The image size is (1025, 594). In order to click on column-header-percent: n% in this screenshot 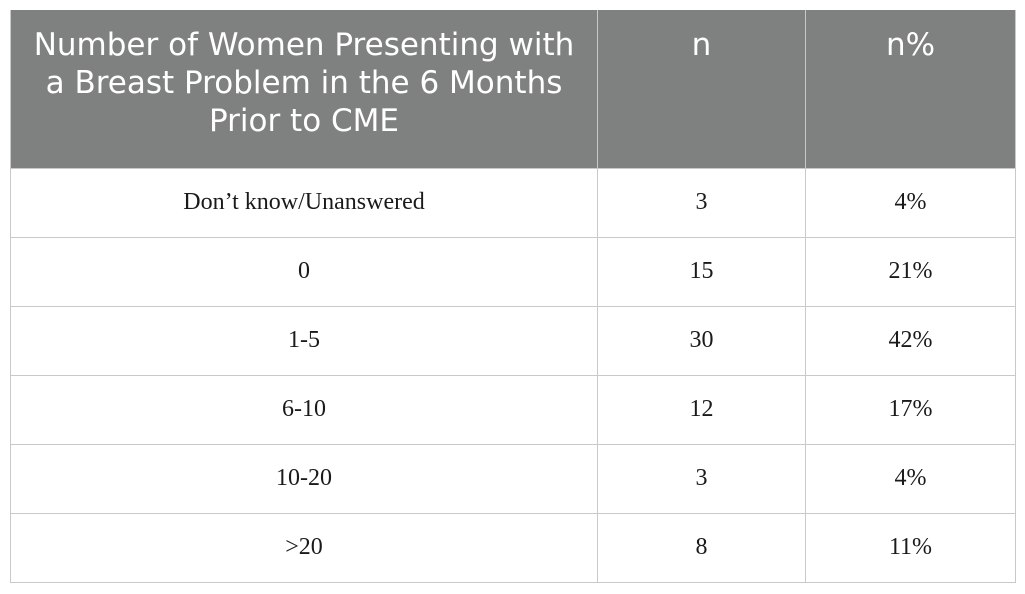, I will do `click(910, 89)`.